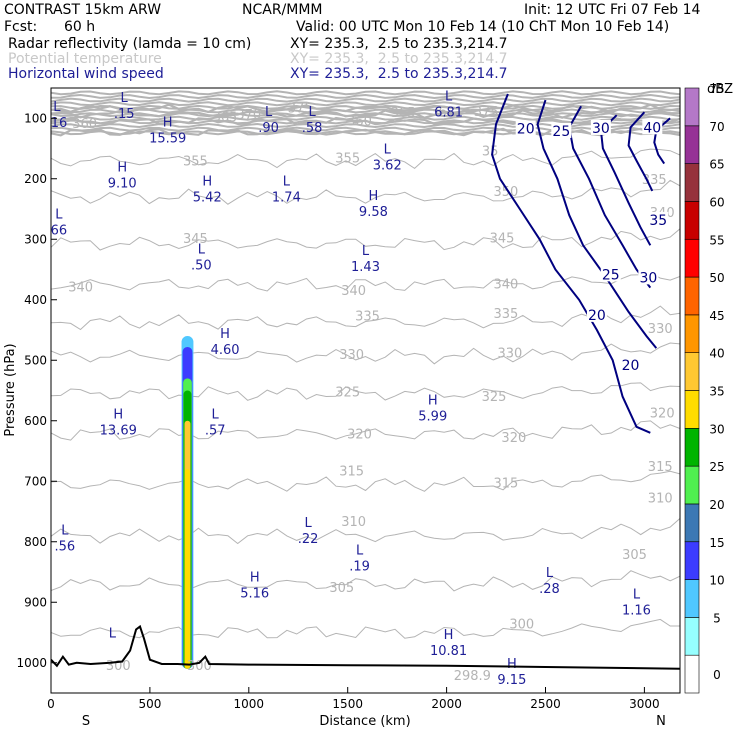 The width and height of the screenshot is (740, 740). What do you see at coordinates (446, 704) in the screenshot?
I see `x-tick-label: 2000` at bounding box center [446, 704].